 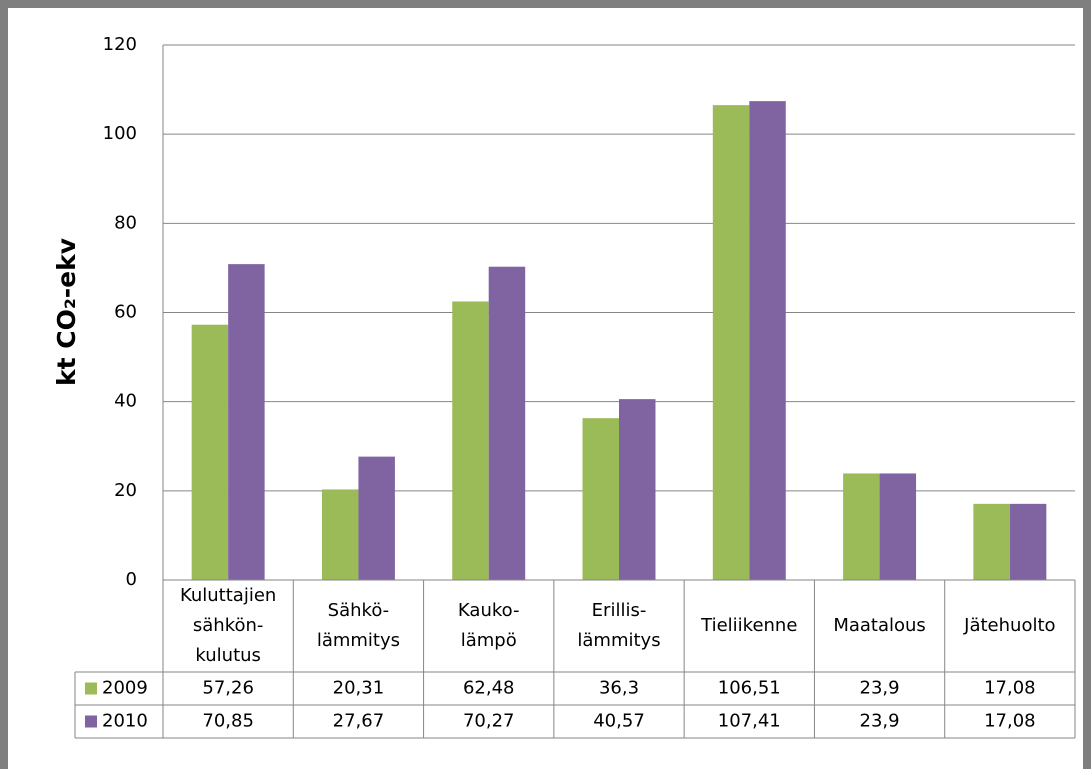 What do you see at coordinates (489, 640) in the screenshot?
I see `x-tick-label: lämpö` at bounding box center [489, 640].